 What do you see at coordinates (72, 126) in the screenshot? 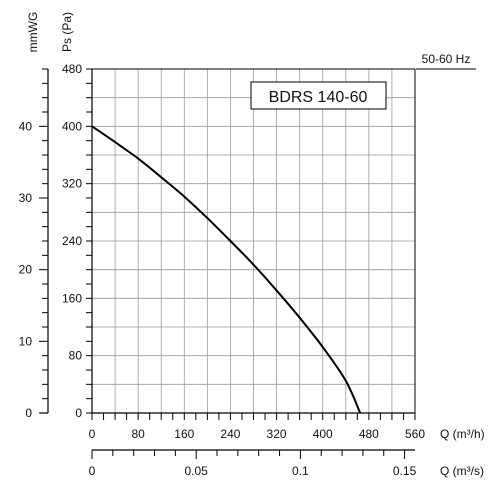
I see `pressure-tick-label: 400` at bounding box center [72, 126].